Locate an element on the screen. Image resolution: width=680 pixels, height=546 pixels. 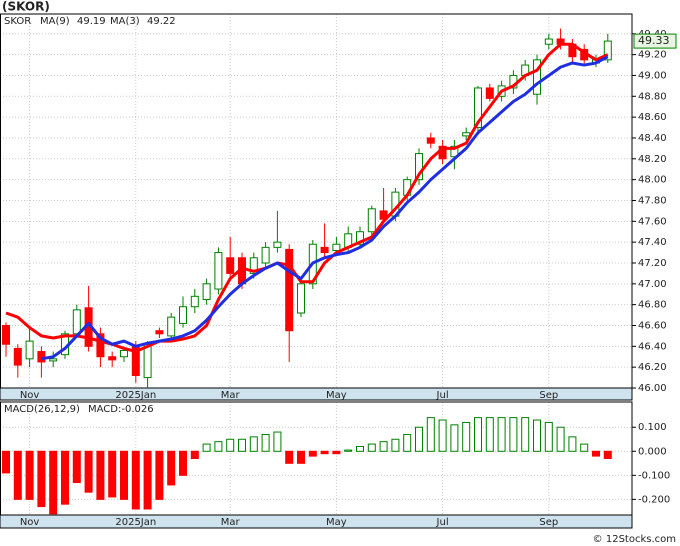
legend-symbol: SKOR is located at coordinates (17, 21).